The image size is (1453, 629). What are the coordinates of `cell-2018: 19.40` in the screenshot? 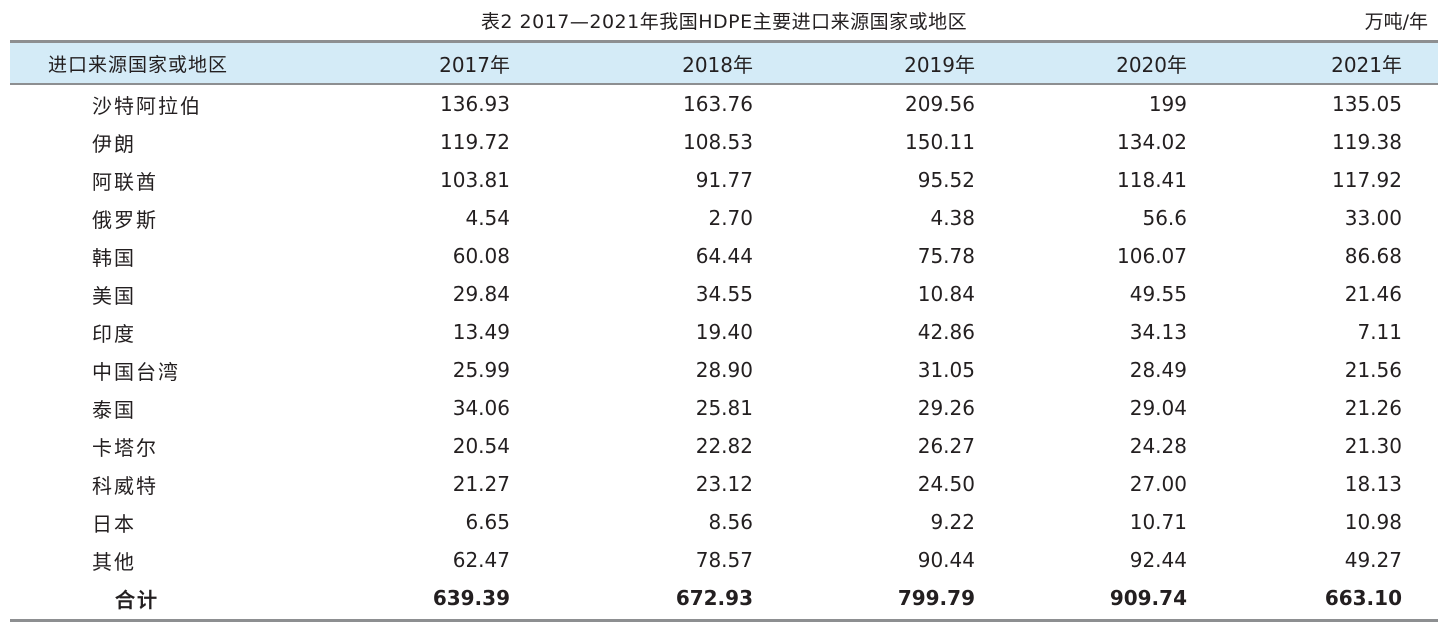 It's located at (724, 332).